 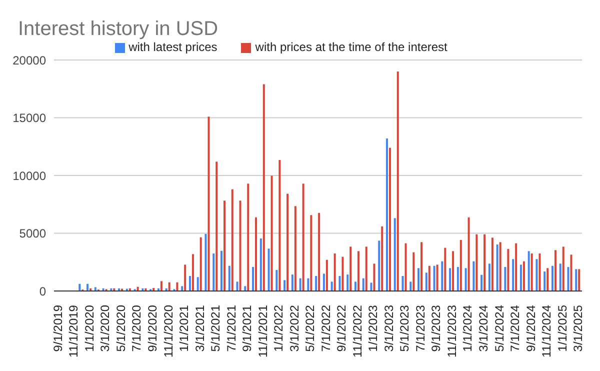 I want to click on x-tick-label: 1/1/2022, so click(x=279, y=328).